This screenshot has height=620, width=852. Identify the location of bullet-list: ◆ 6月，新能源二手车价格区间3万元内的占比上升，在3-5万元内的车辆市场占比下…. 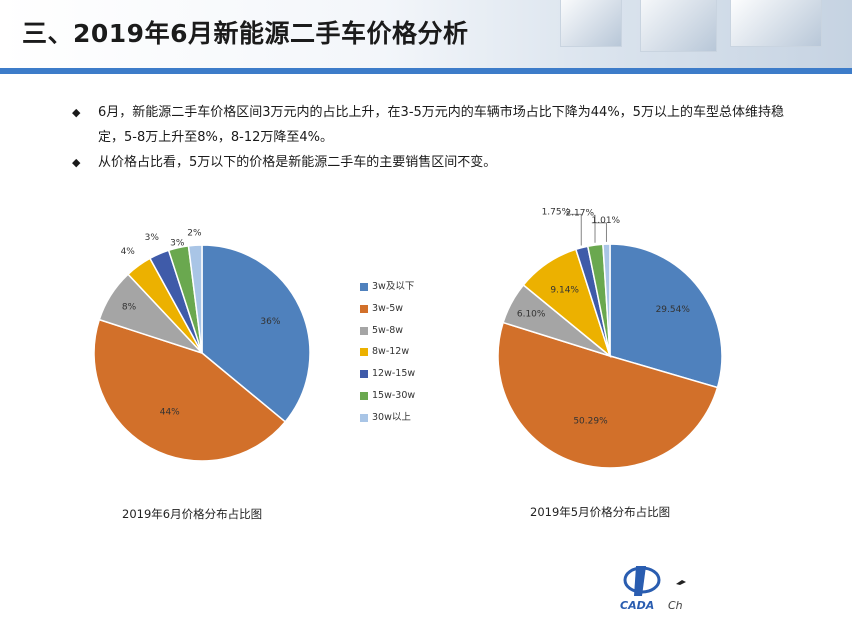
(432, 137).